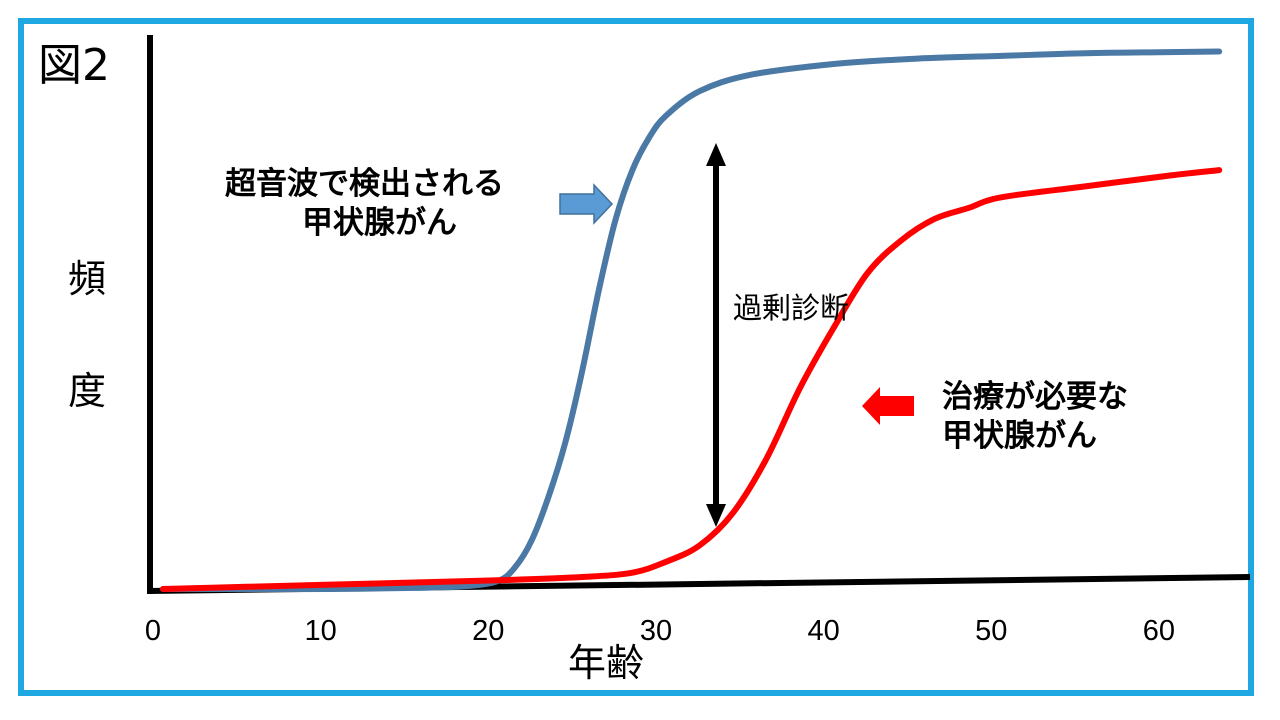  I want to click on arrow-head-down-icon, so click(716, 515).